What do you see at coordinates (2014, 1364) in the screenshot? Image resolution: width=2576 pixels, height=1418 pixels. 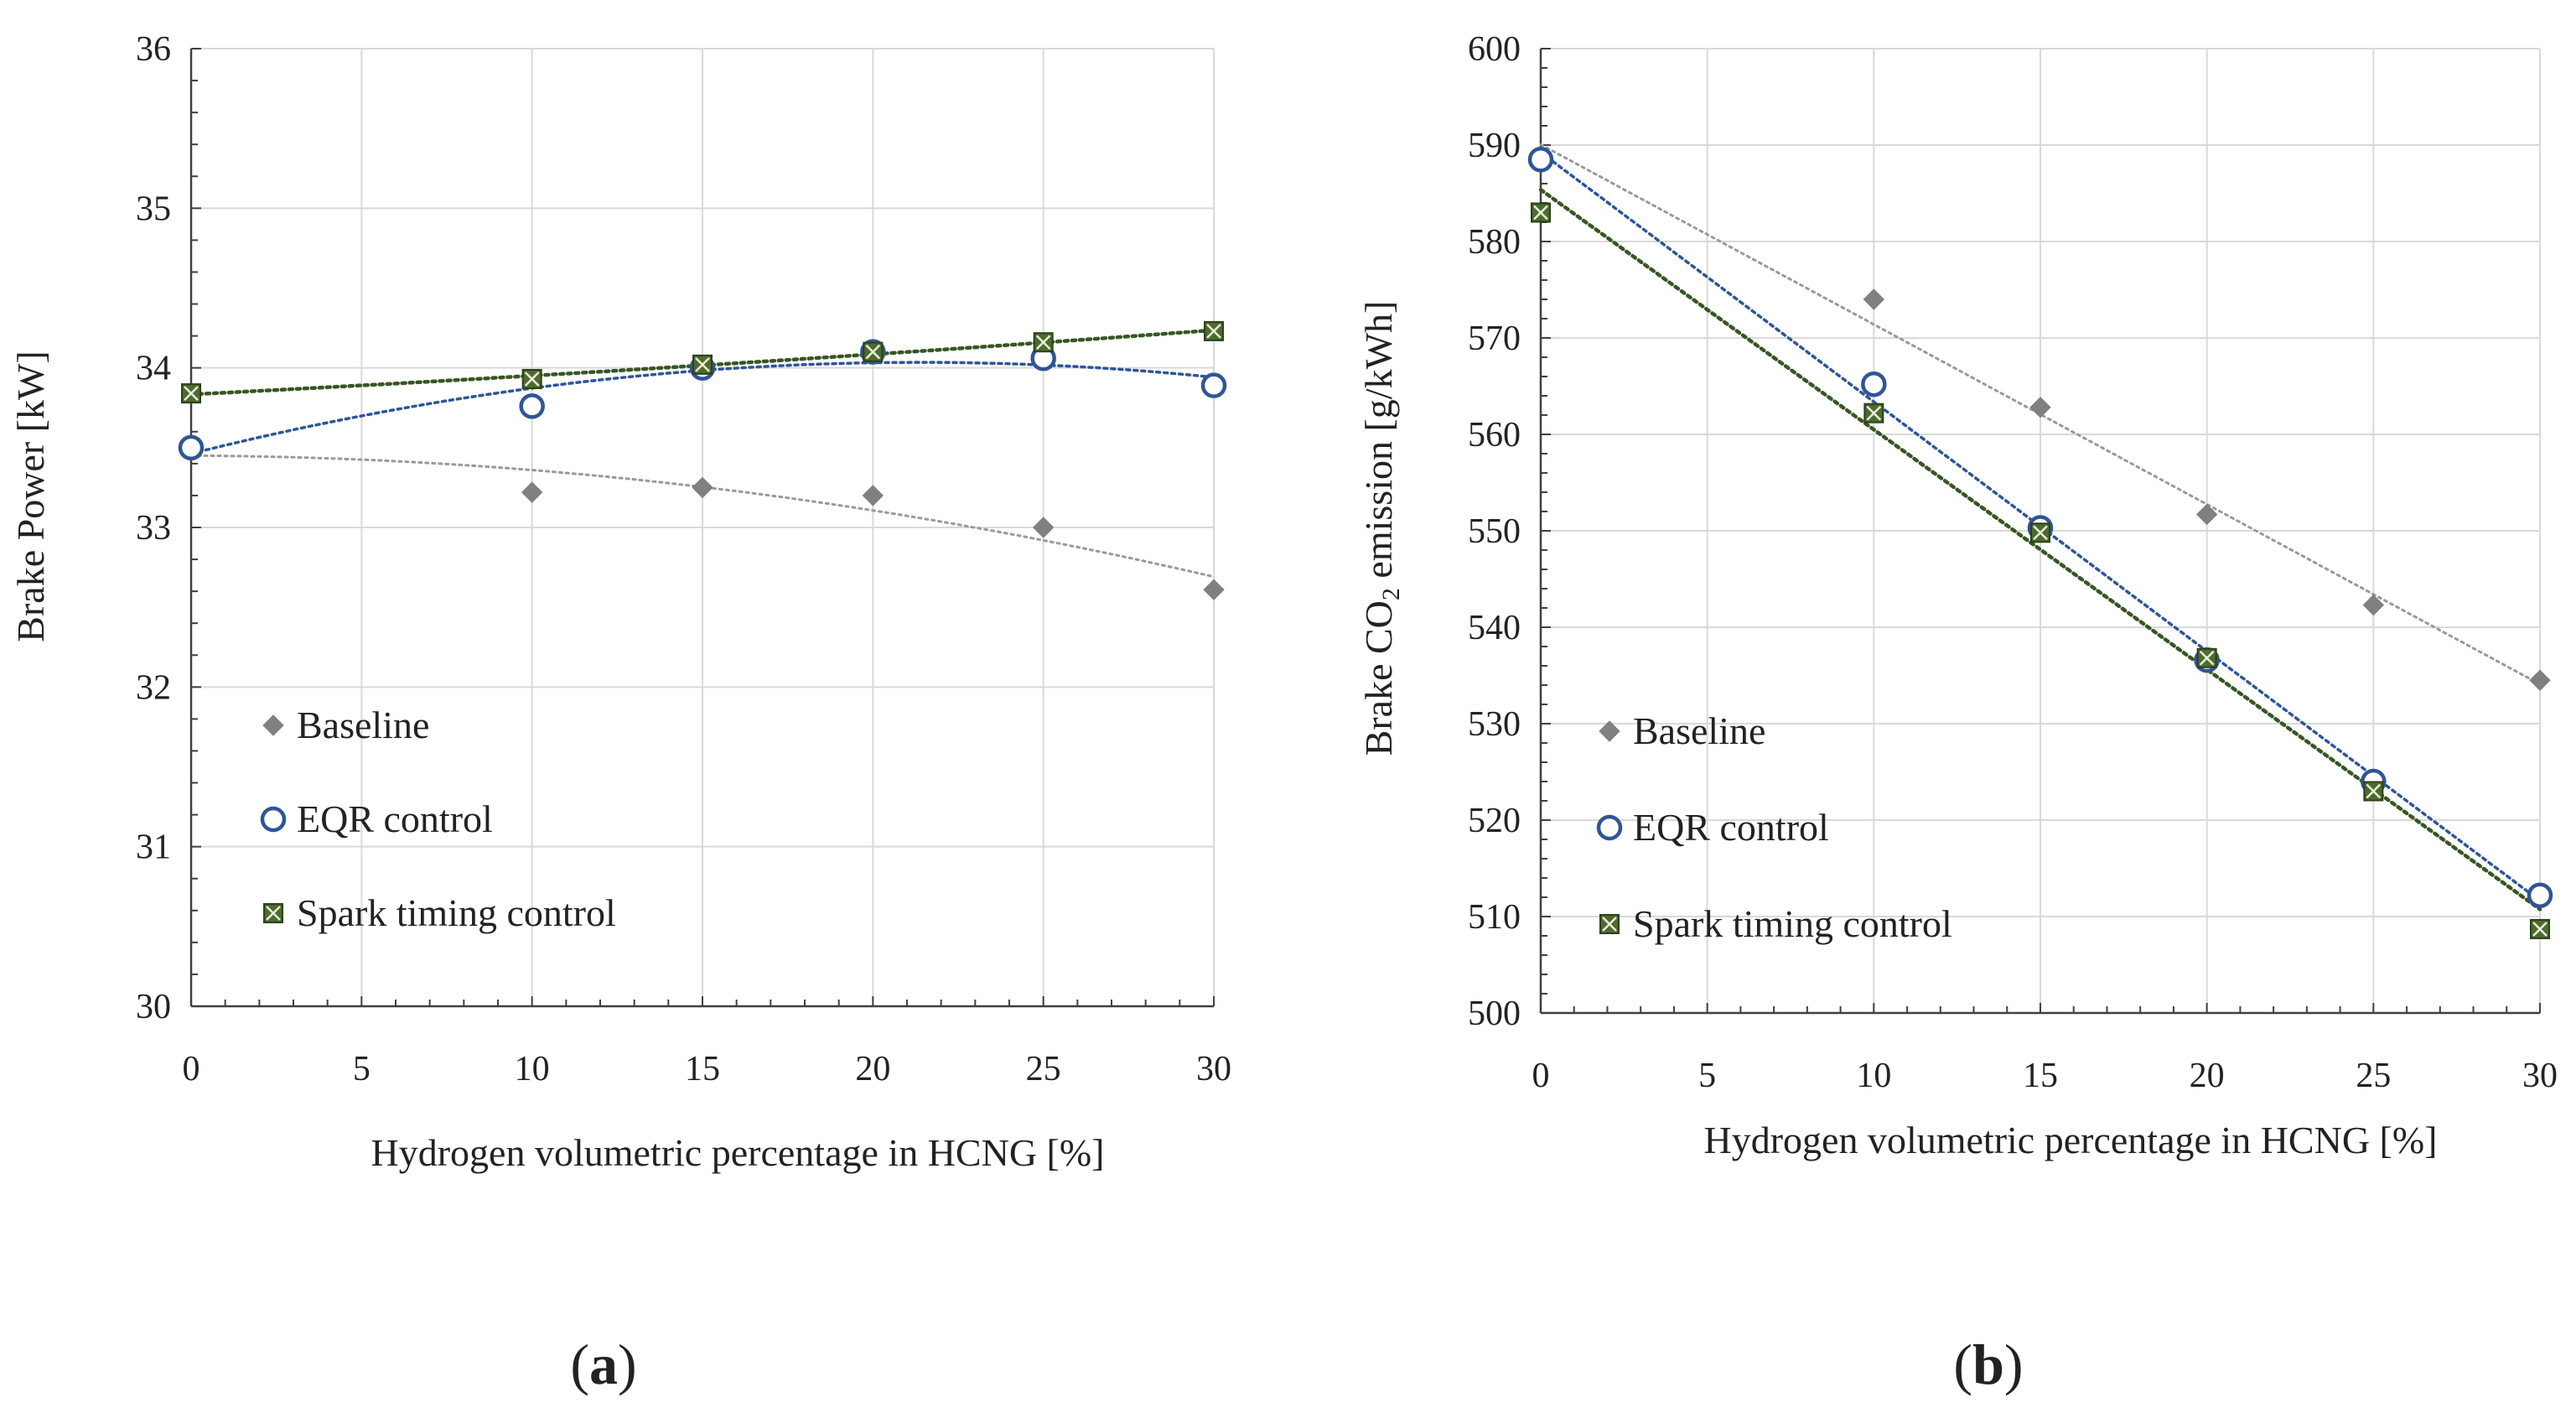 I see `panel-label-b-close: )` at bounding box center [2014, 1364].